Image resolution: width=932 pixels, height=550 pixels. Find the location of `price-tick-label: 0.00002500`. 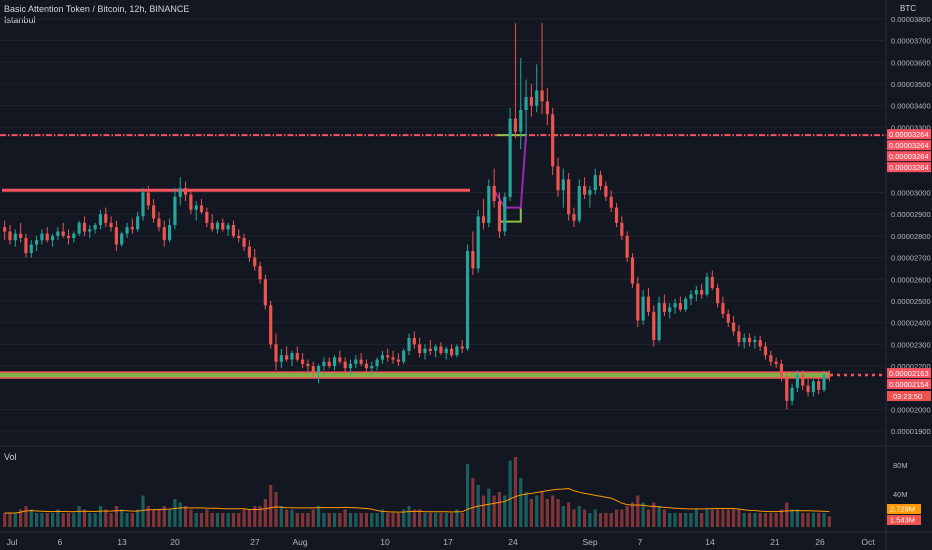

price-tick-label: 0.00002500 is located at coordinates (911, 301).